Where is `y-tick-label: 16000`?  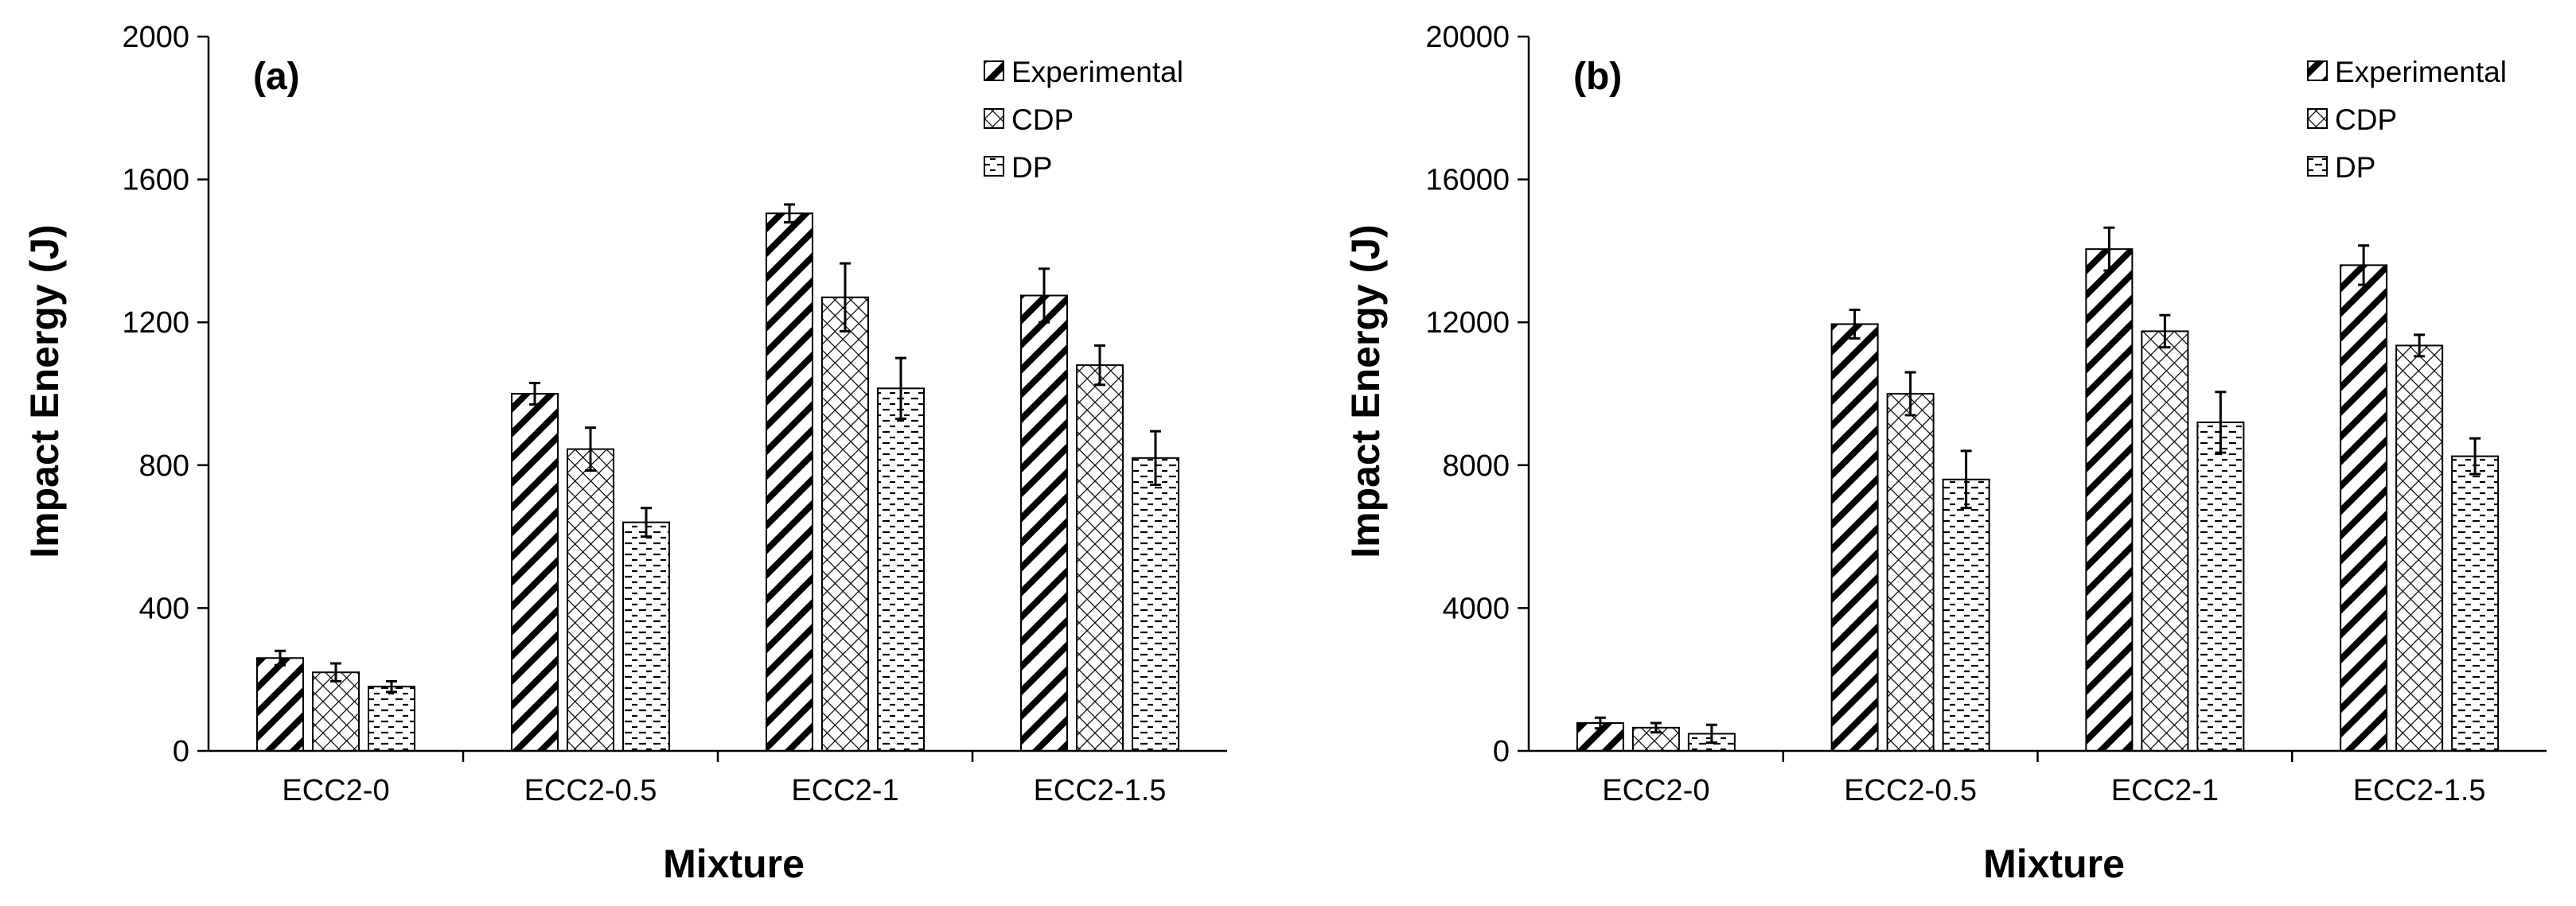 y-tick-label: 16000 is located at coordinates (1467, 180).